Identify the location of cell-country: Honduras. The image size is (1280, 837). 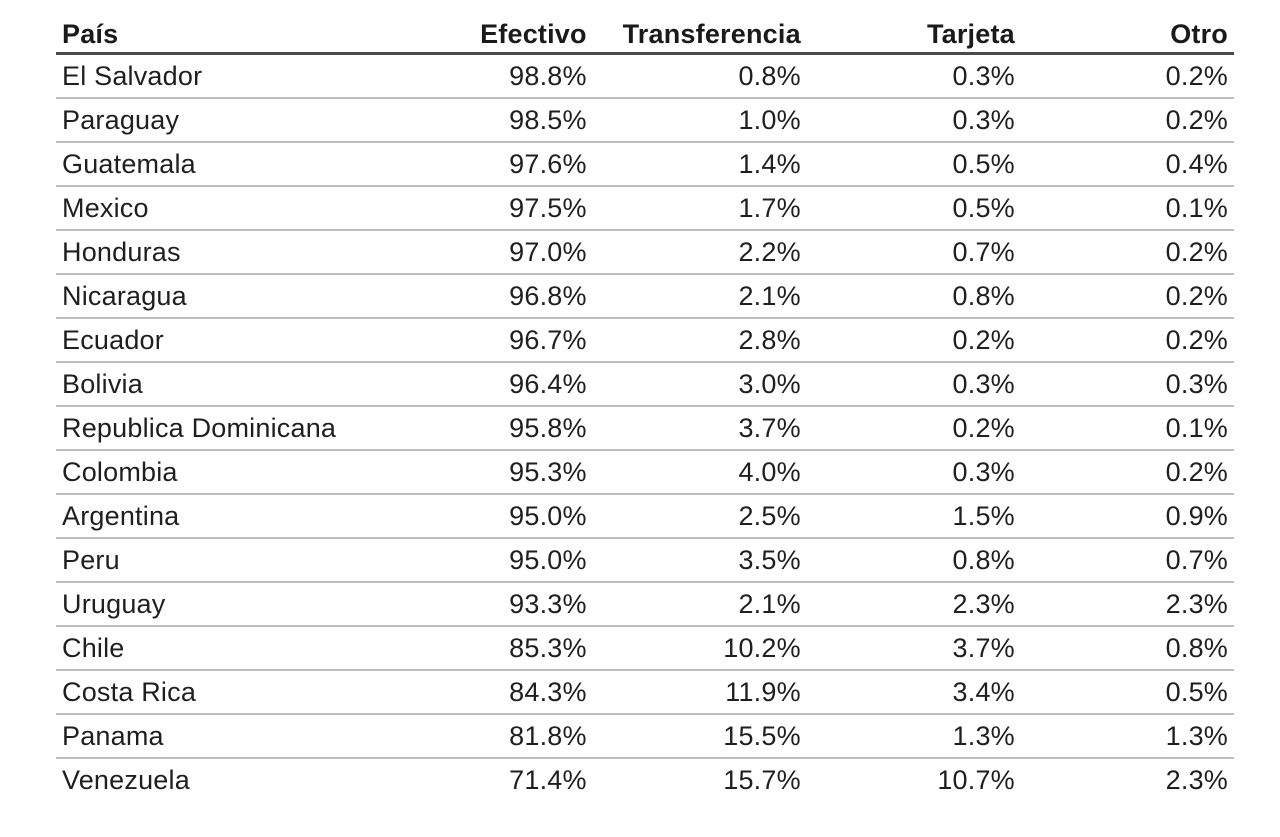
(264, 252).